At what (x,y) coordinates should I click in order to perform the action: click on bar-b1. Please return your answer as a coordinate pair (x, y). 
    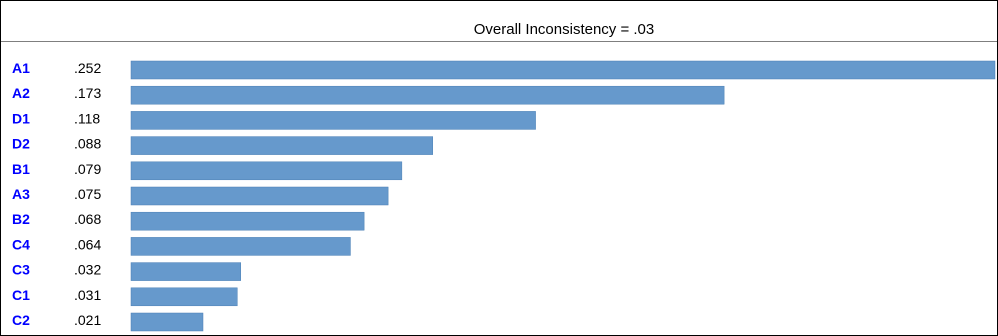
    Looking at the image, I should click on (266, 171).